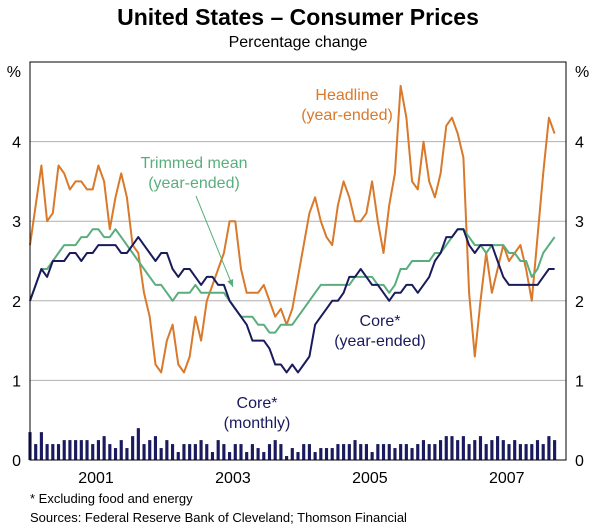 This screenshot has width=596, height=531. What do you see at coordinates (380, 341) in the screenshot?
I see `annotation-core: (year-ended)` at bounding box center [380, 341].